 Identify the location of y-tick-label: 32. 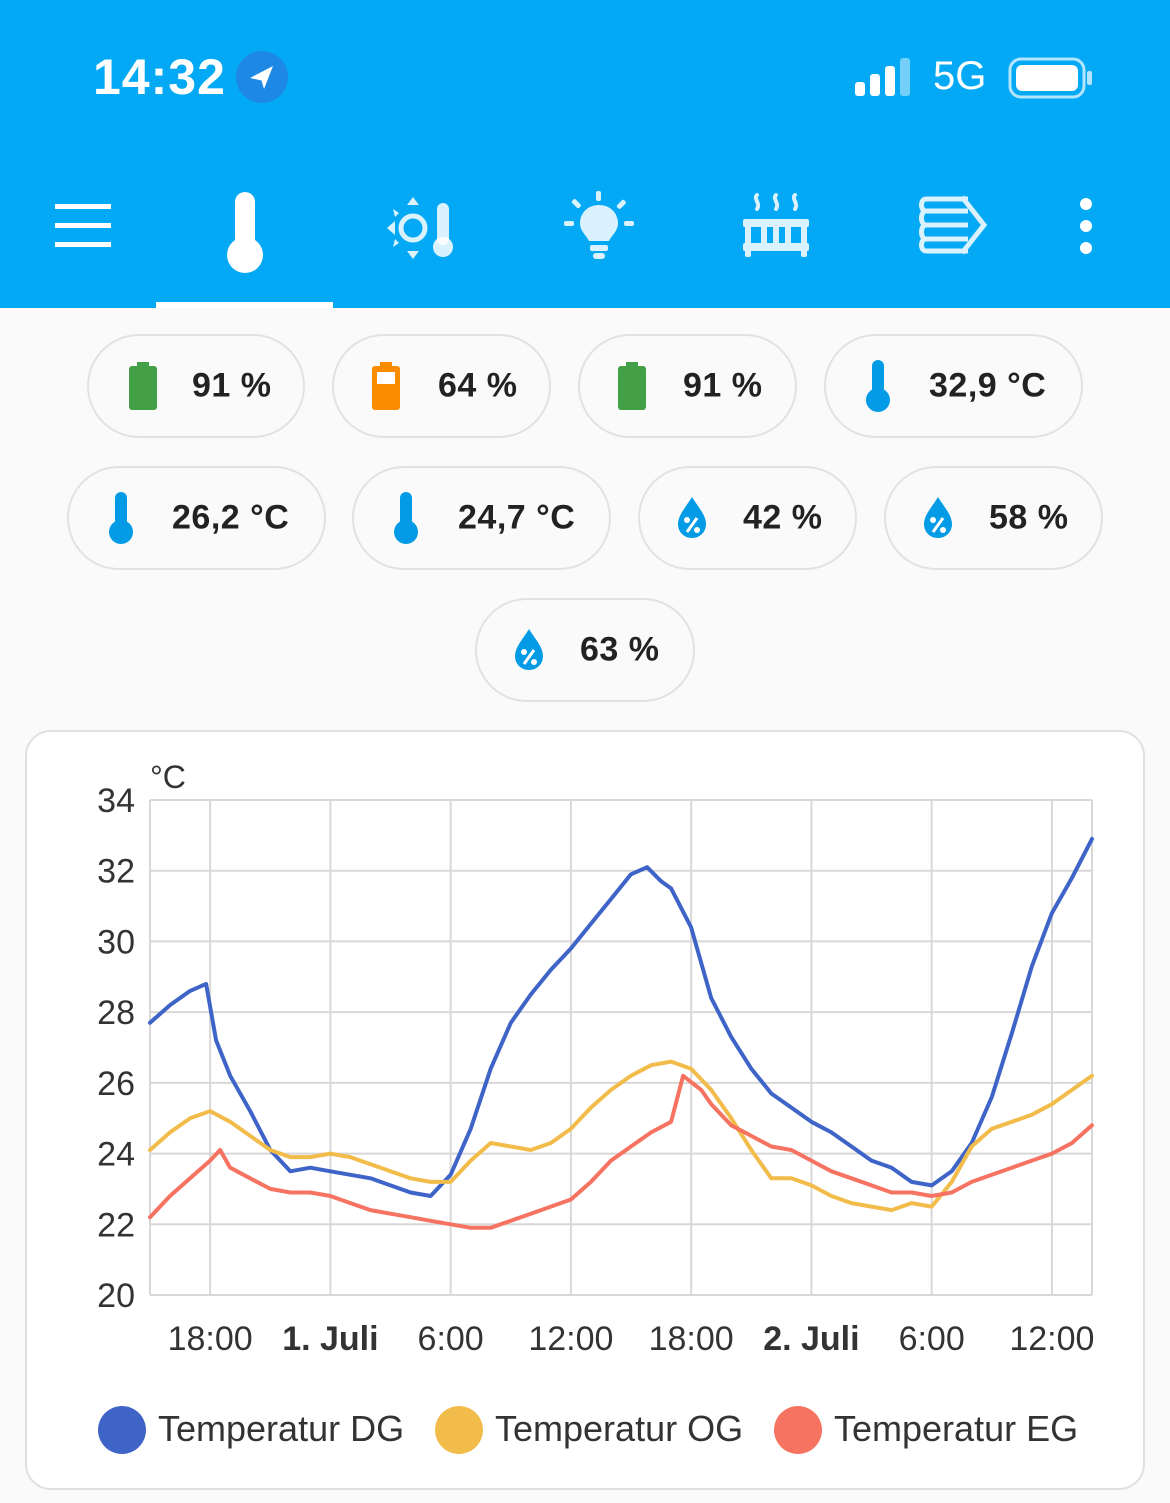
(116, 872).